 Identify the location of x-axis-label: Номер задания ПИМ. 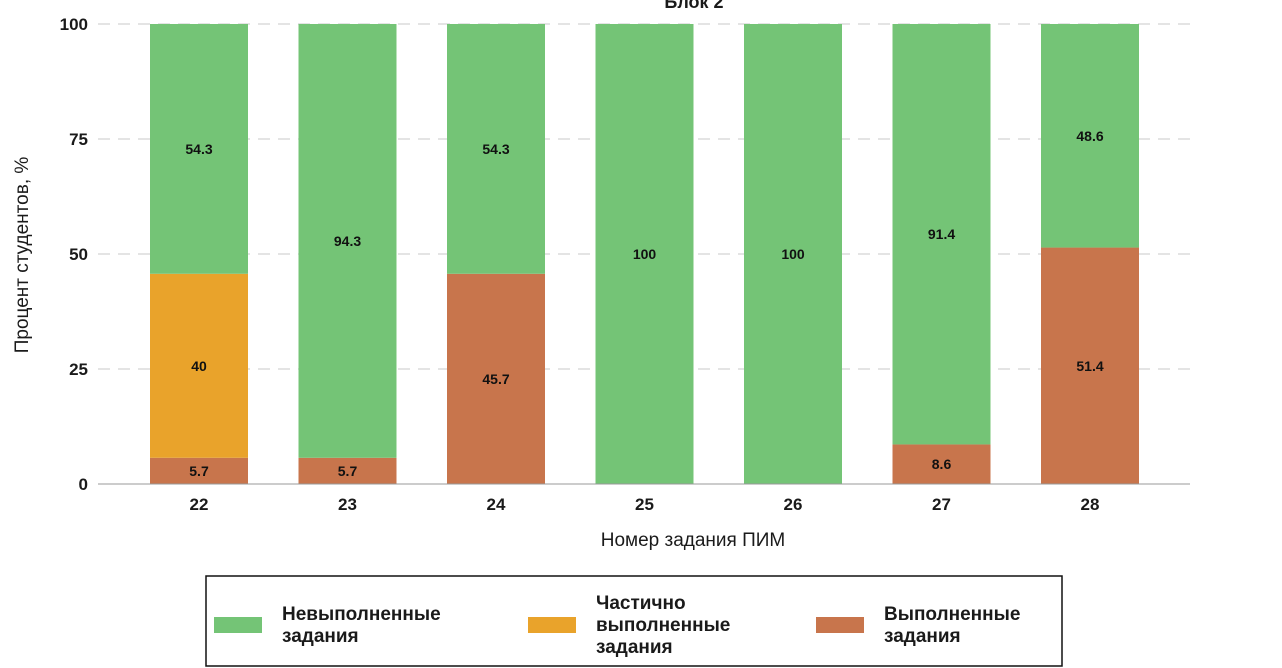
(693, 540).